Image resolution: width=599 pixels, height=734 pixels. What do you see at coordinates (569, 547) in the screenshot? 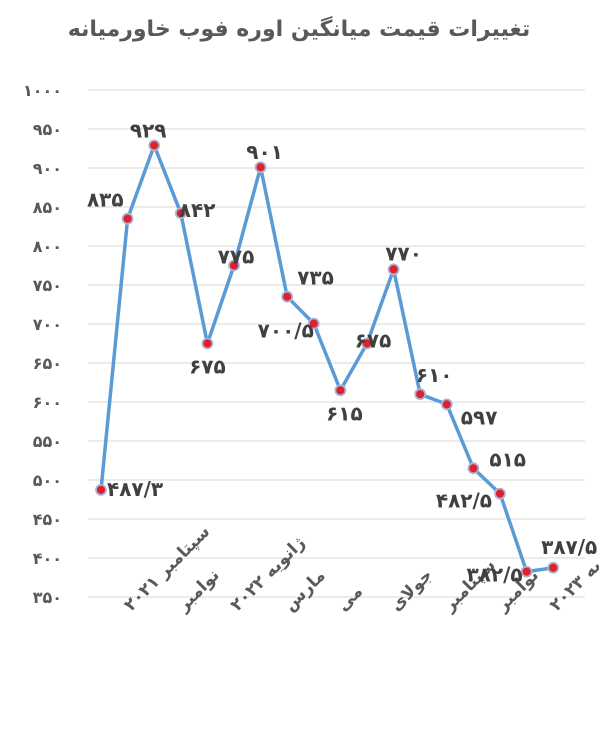
I see `data-label: ۳۸۷/۵` at bounding box center [569, 547].